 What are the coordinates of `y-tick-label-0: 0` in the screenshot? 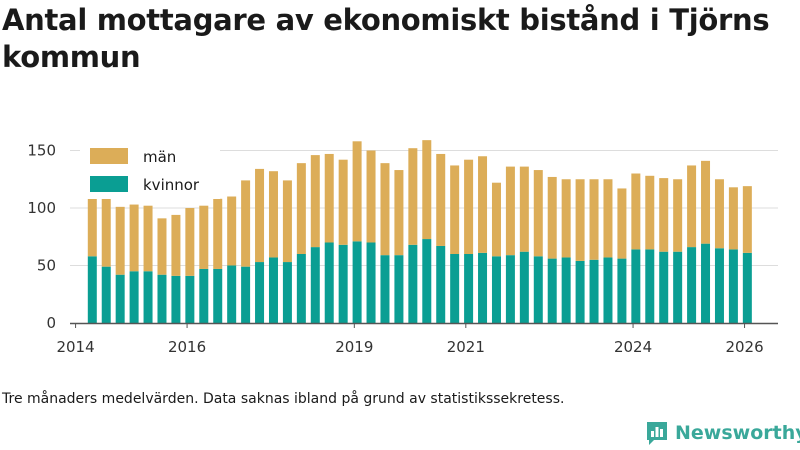 It's located at (51, 323).